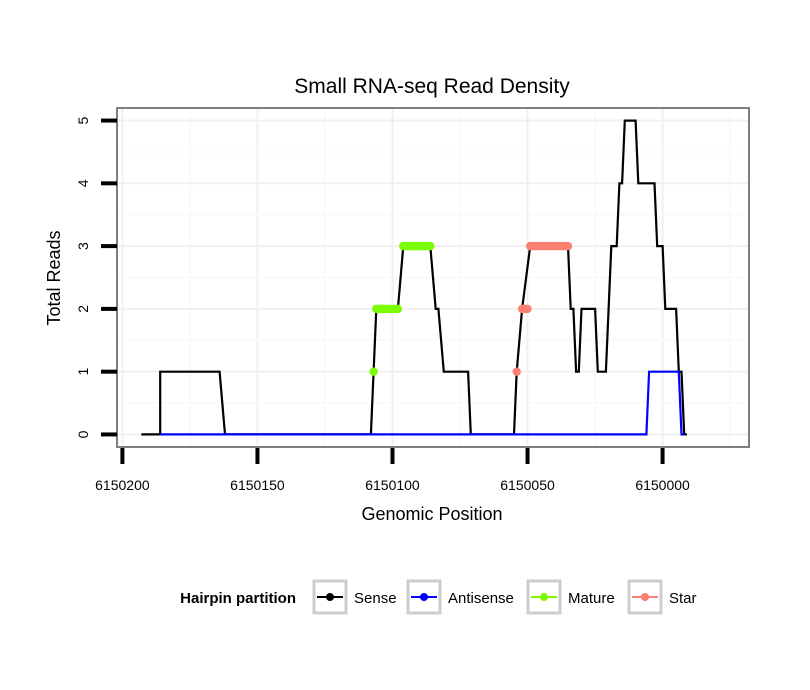 The width and height of the screenshot is (810, 690). I want to click on x-axis-label: Genomic Position, so click(431, 514).